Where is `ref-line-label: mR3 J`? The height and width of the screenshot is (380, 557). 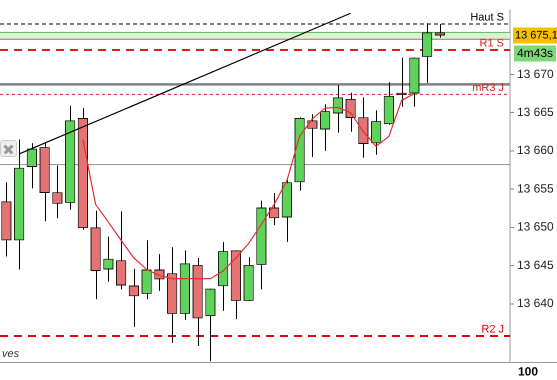 ref-line-label: mR3 J is located at coordinates (488, 88).